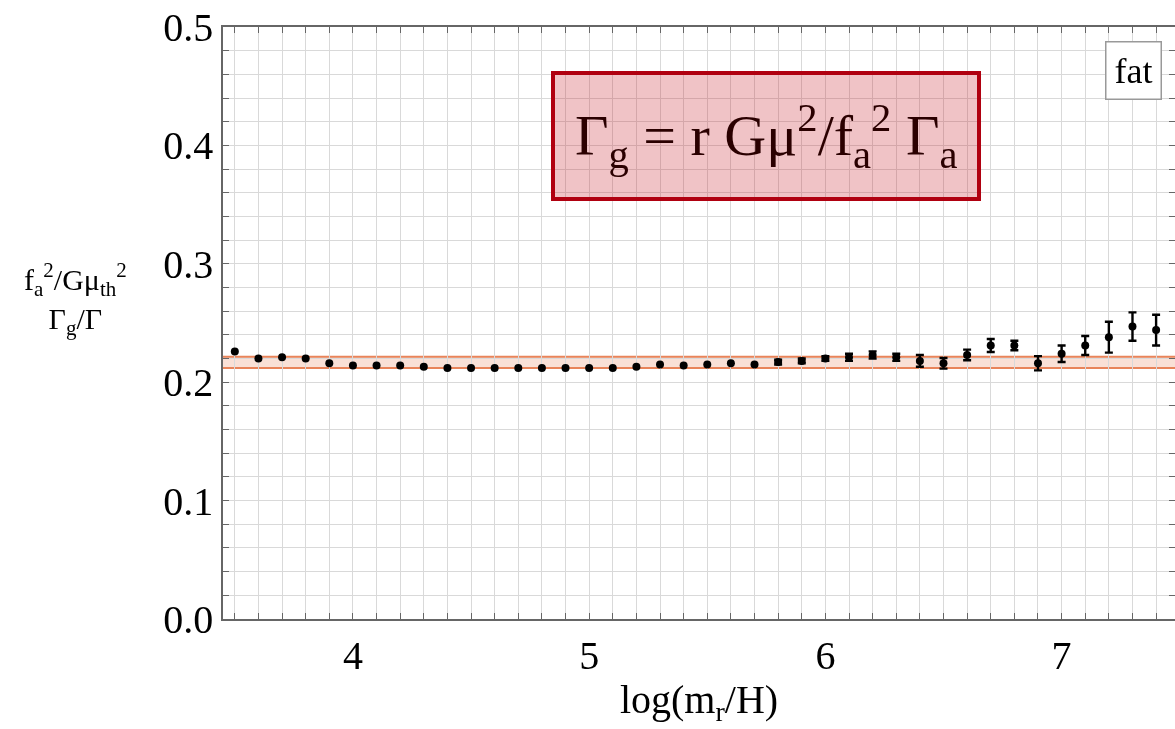 Image resolution: width=1175 pixels, height=729 pixels. Describe the element at coordinates (188, 383) in the screenshot. I see `y-tick-label: 0.2` at that location.